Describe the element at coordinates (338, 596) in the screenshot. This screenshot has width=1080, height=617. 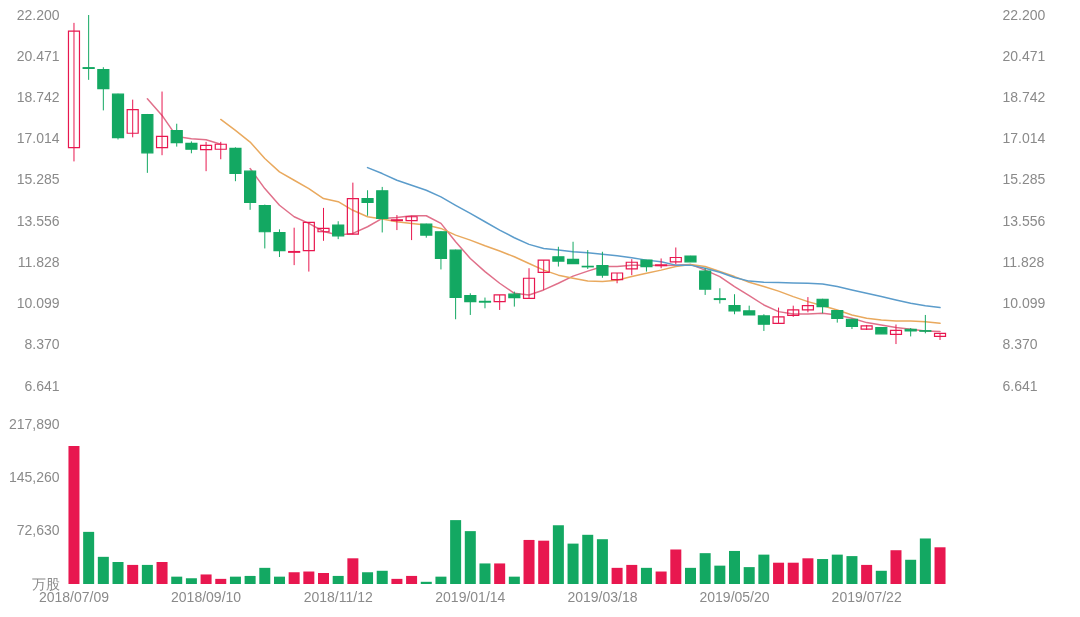
I see `x-tick-label: 2018/11/12` at that location.